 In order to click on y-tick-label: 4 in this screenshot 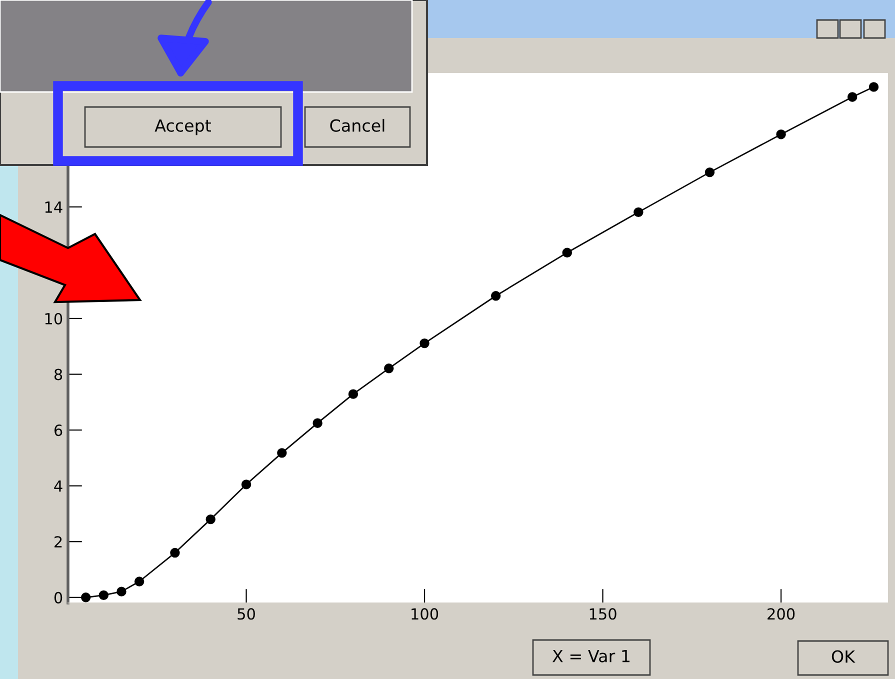, I will do `click(58, 486)`.